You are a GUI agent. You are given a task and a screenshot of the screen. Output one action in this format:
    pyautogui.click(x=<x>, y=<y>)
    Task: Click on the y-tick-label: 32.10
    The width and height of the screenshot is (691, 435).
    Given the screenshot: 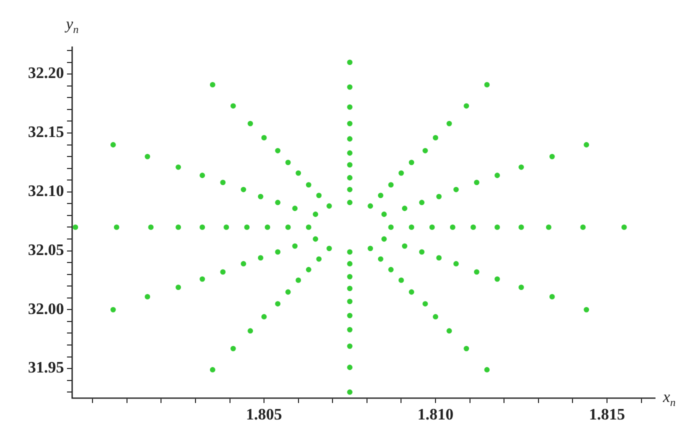 What is the action you would take?
    pyautogui.click(x=46, y=191)
    